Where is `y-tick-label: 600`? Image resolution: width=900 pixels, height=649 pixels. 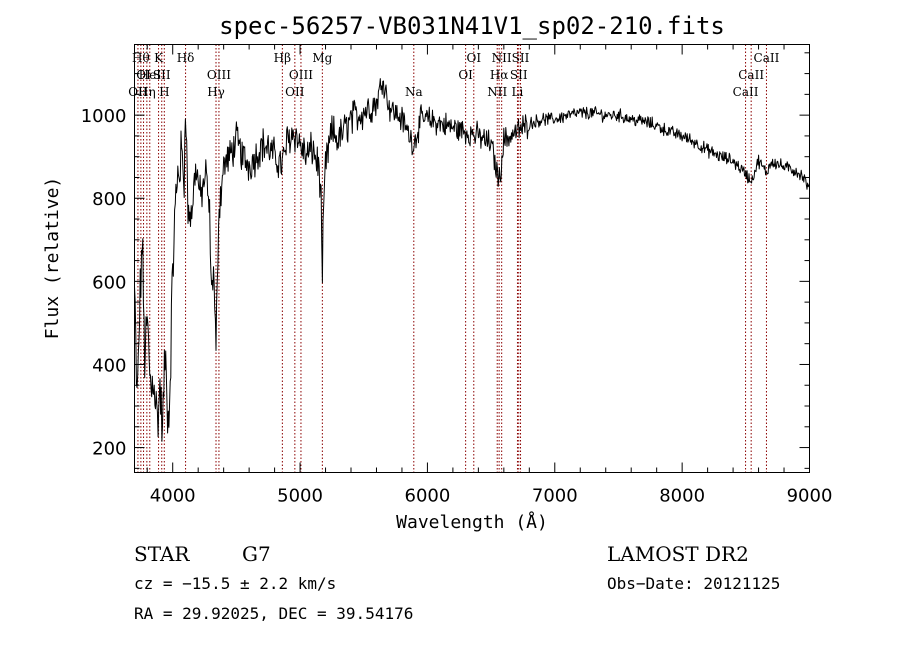
y-tick-label: 600 is located at coordinates (109, 282).